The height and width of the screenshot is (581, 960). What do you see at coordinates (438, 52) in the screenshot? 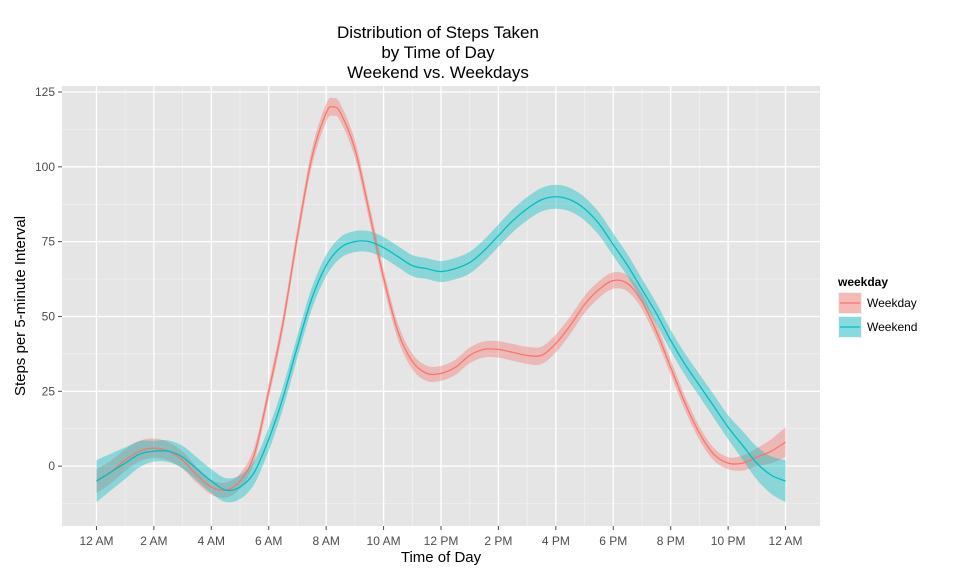
I see `title-line: by Time of Day` at bounding box center [438, 52].